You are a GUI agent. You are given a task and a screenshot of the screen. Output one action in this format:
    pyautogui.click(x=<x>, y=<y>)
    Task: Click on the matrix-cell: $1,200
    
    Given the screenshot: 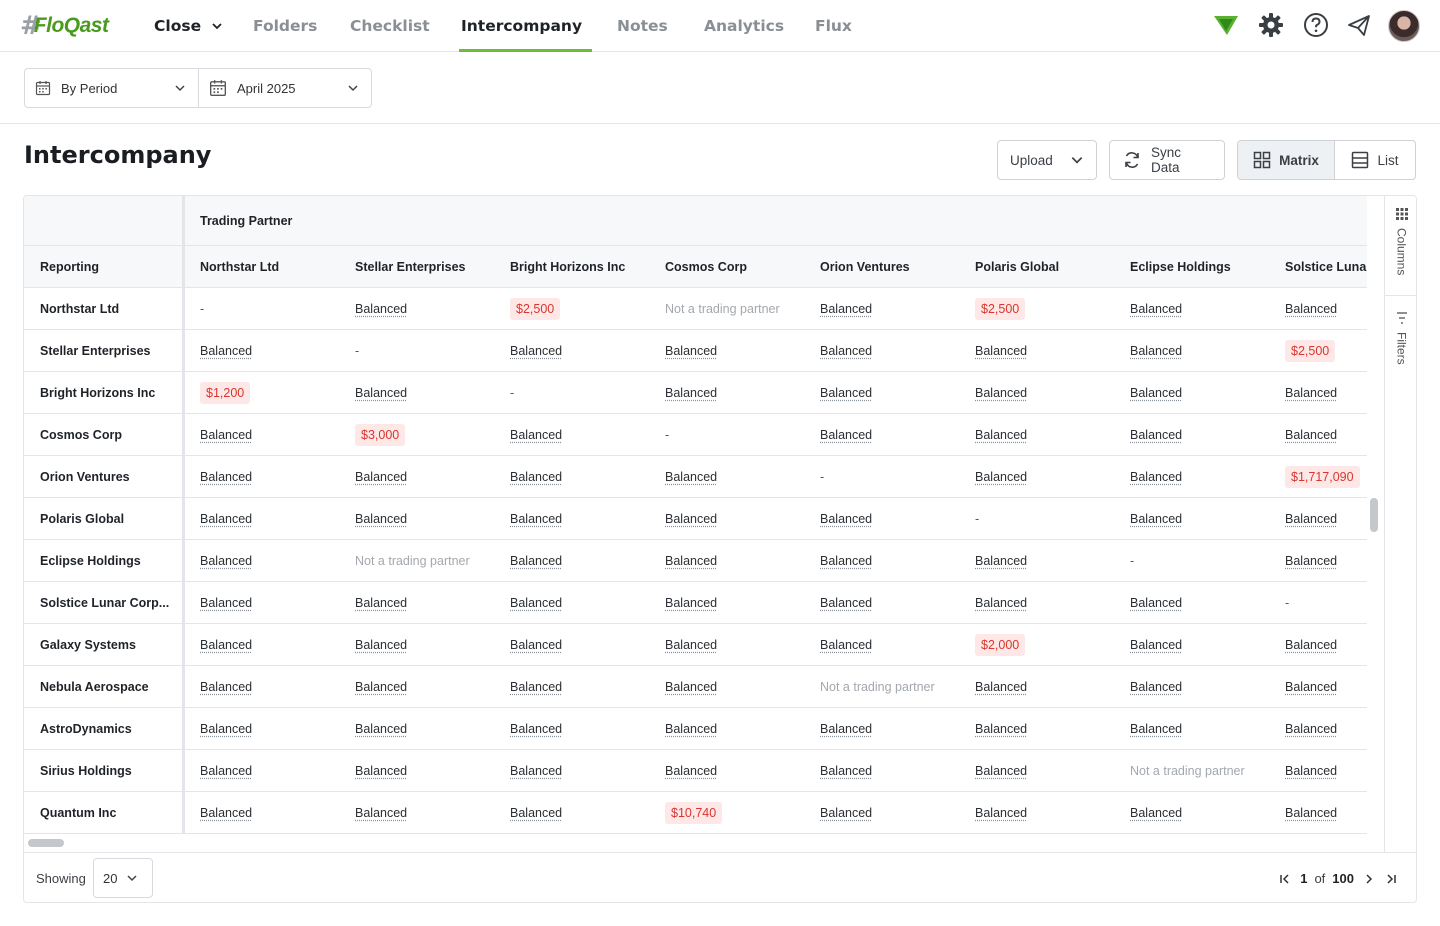 What is the action you would take?
    pyautogui.click(x=225, y=393)
    